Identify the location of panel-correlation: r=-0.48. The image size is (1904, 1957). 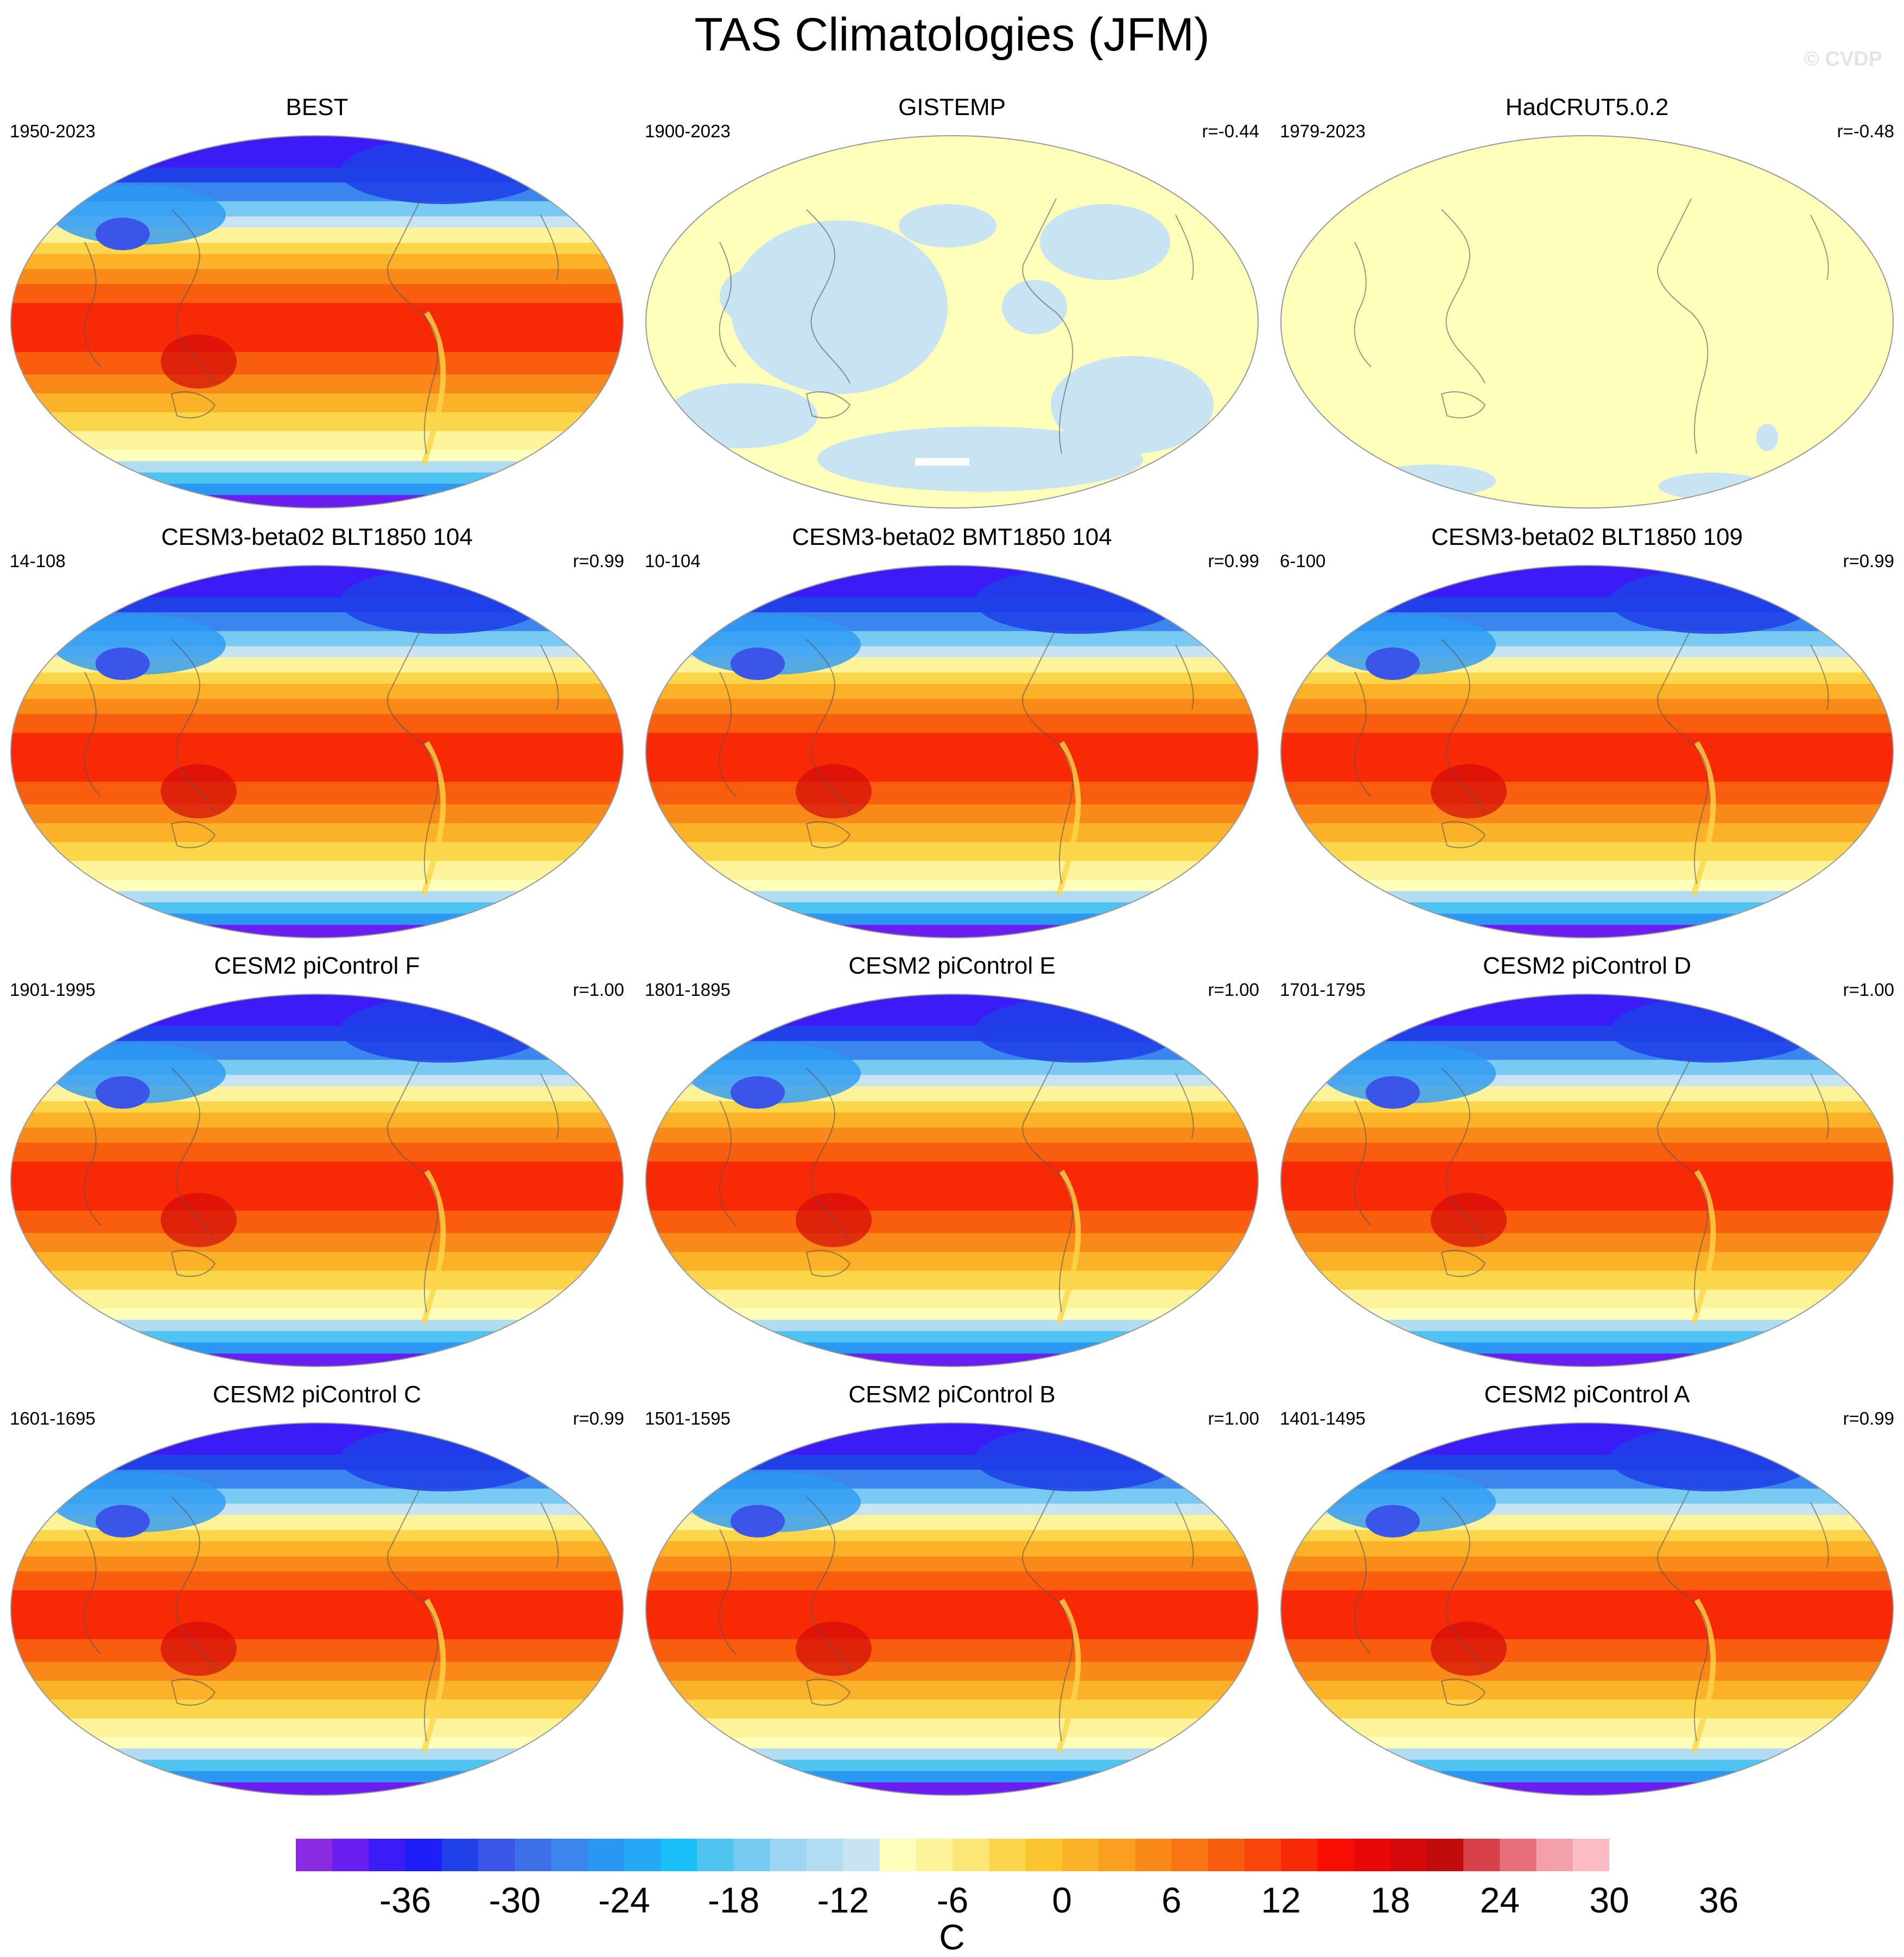
(1865, 131).